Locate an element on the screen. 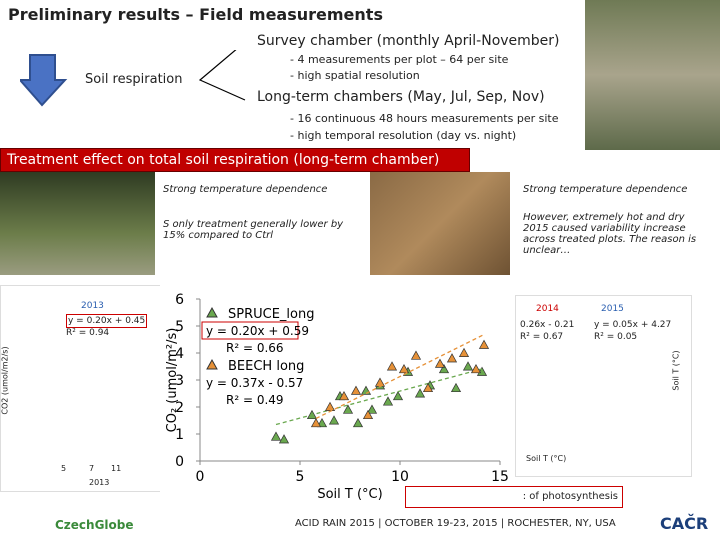 This screenshot has width=720, height=540. bullet: - 4 measurements per plot – 64 per site is located at coordinates (399, 59).